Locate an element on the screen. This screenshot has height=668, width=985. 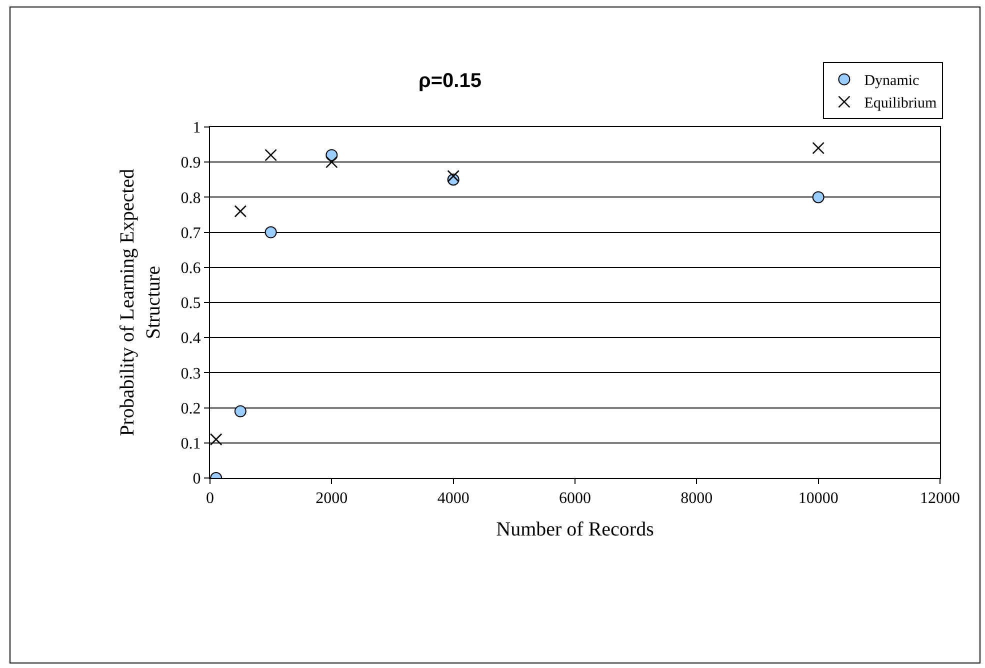
y-tick-label: 0.2 is located at coordinates (190, 409).